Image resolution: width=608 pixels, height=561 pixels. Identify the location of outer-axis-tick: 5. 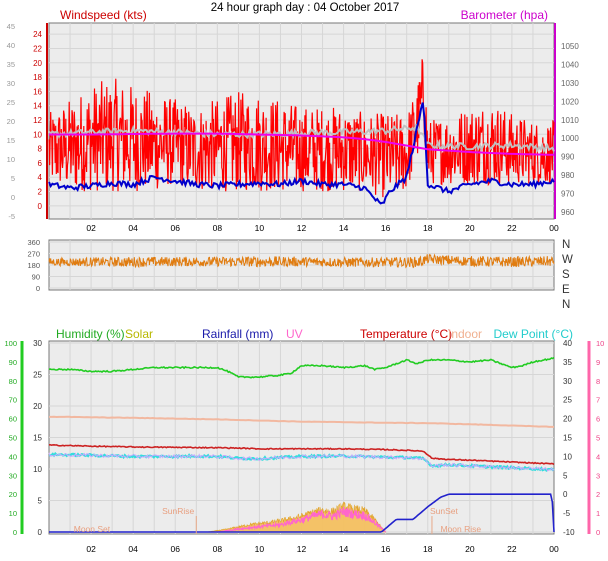
(13, 178).